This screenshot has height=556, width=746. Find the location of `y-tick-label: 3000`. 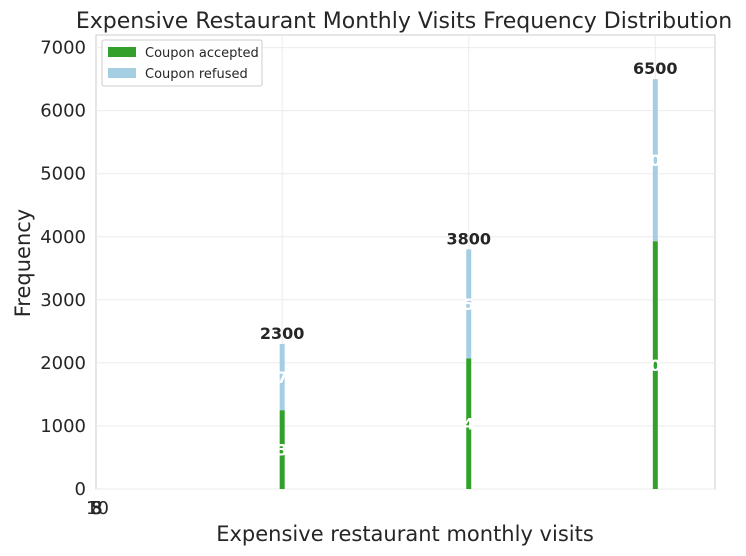

y-tick-label: 3000 is located at coordinates (63, 300).